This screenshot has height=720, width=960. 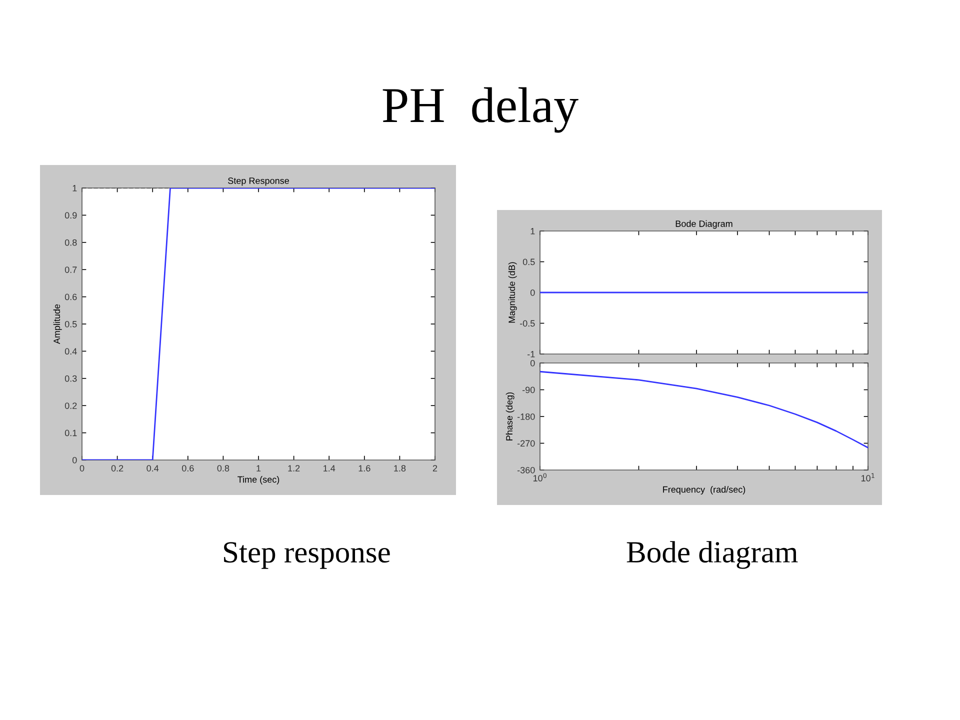 I want to click on x-tick-label: 0.6, so click(x=188, y=468).